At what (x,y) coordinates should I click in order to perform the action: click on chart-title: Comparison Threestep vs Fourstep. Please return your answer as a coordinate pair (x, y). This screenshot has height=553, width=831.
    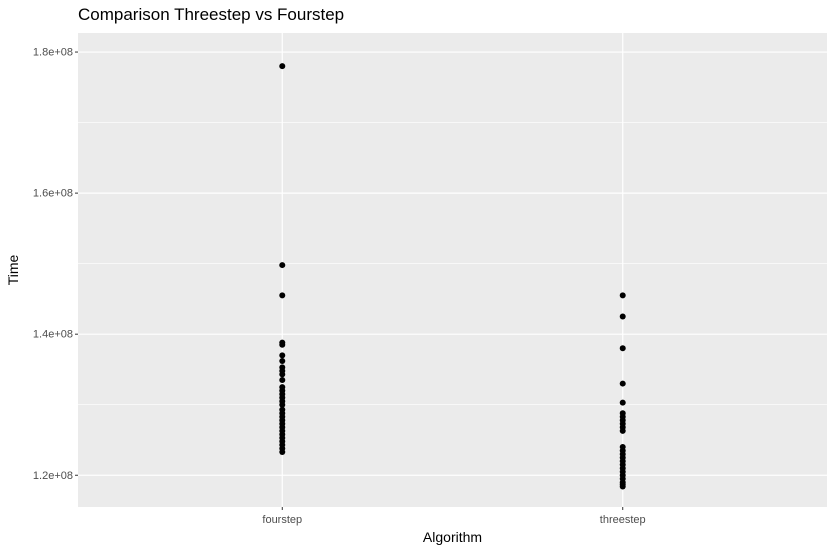
    Looking at the image, I should click on (211, 14).